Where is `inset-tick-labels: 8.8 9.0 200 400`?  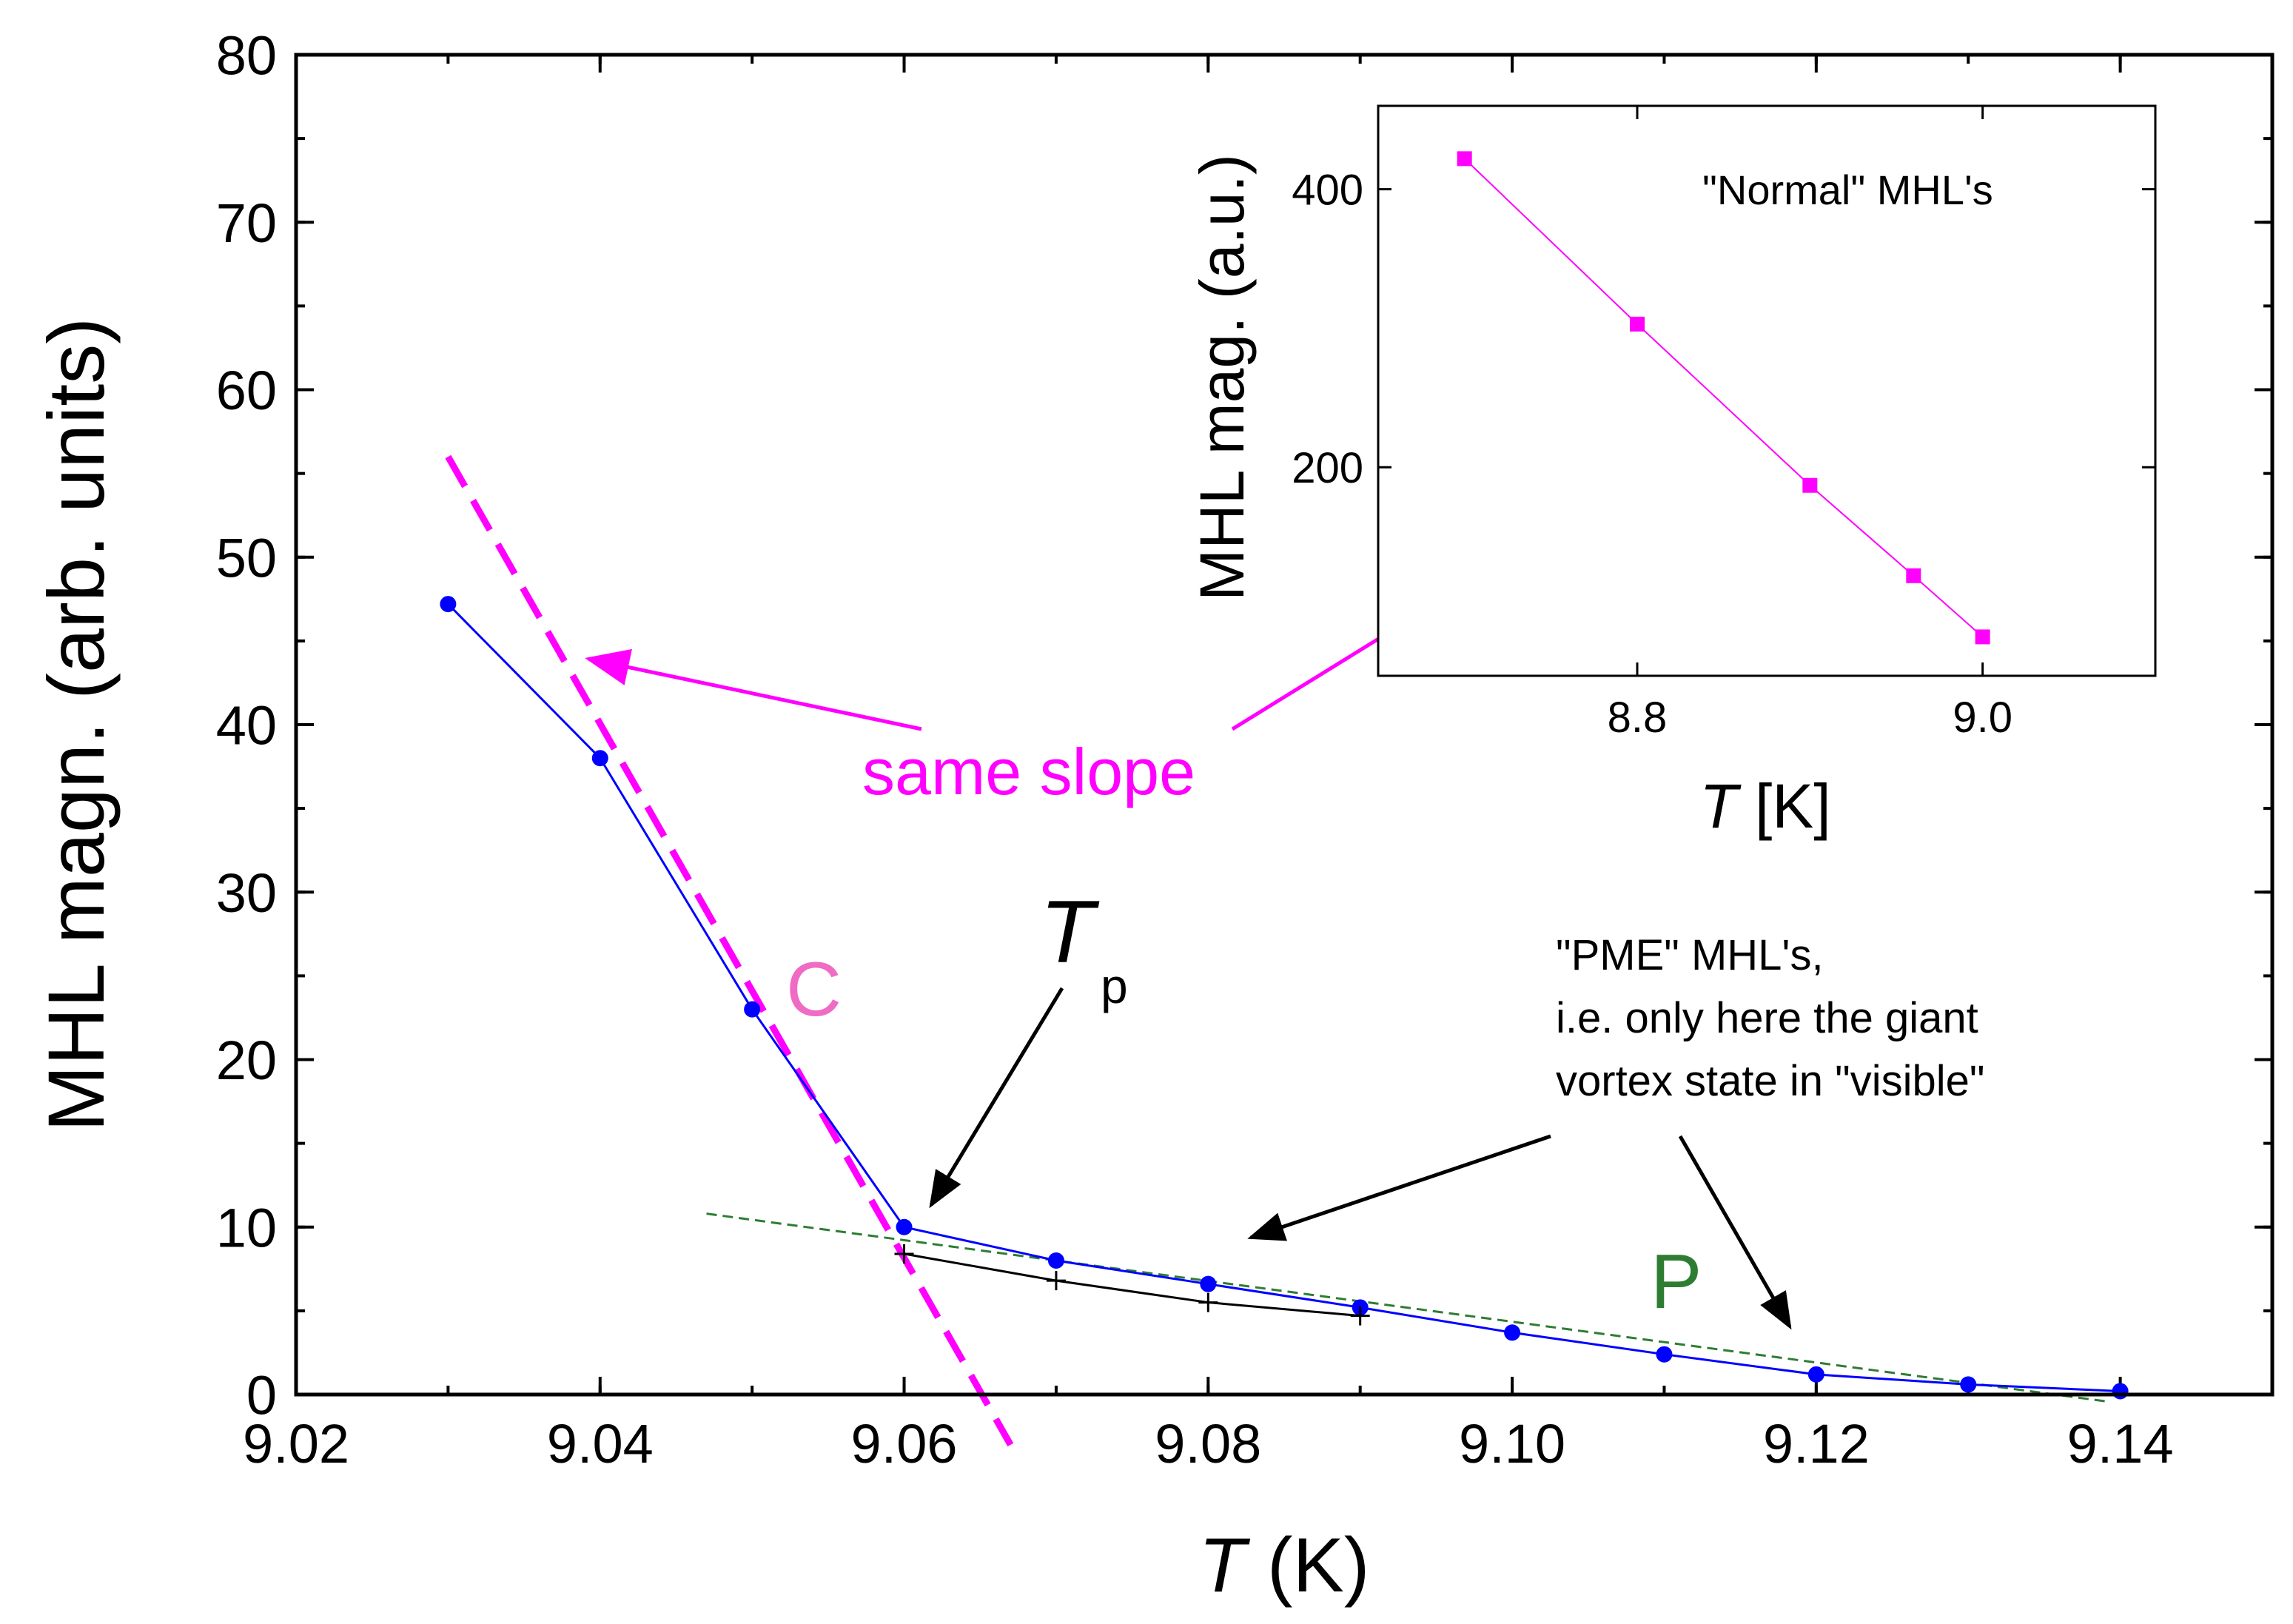
inset-tick-labels: 8.8 9.0 200 400 is located at coordinates (1652, 454).